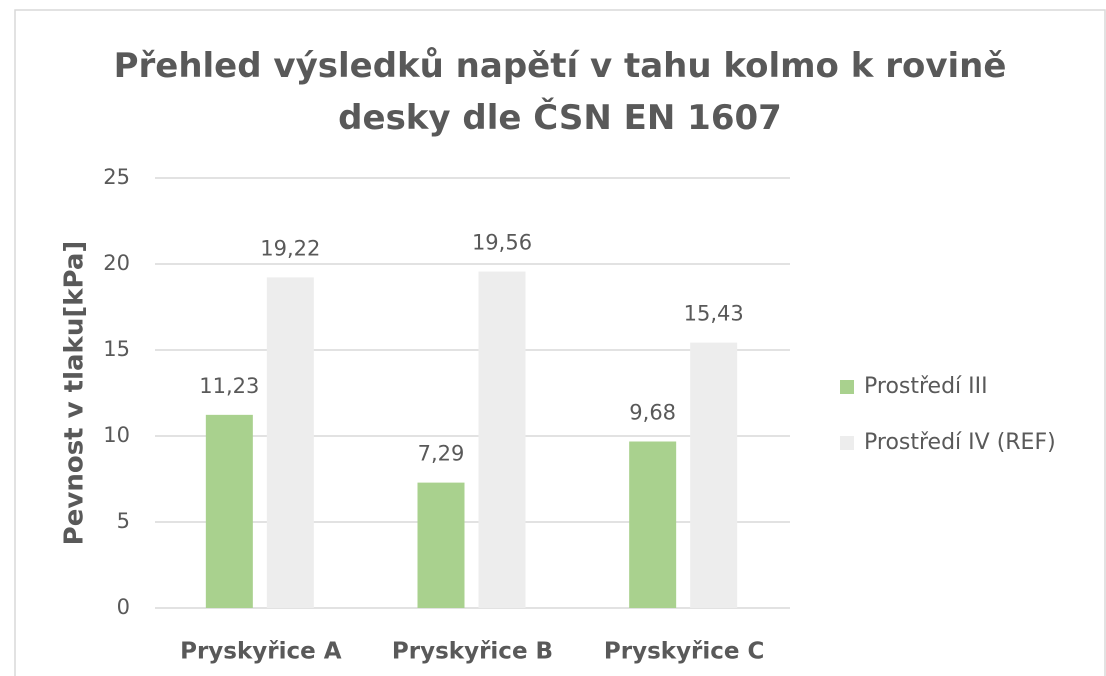 The width and height of the screenshot is (1106, 676). What do you see at coordinates (290, 248) in the screenshot?
I see `data-label: 19,22` at bounding box center [290, 248].